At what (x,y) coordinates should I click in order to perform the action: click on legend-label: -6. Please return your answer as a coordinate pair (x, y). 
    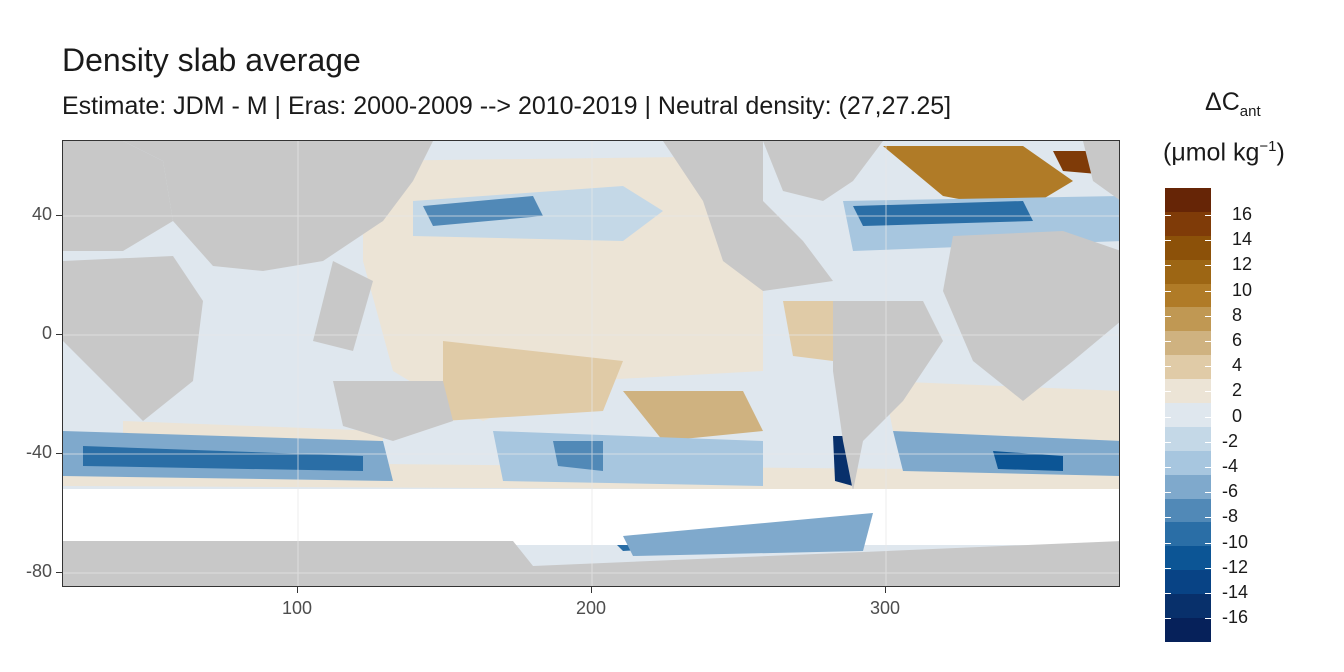
    Looking at the image, I should click on (1230, 491).